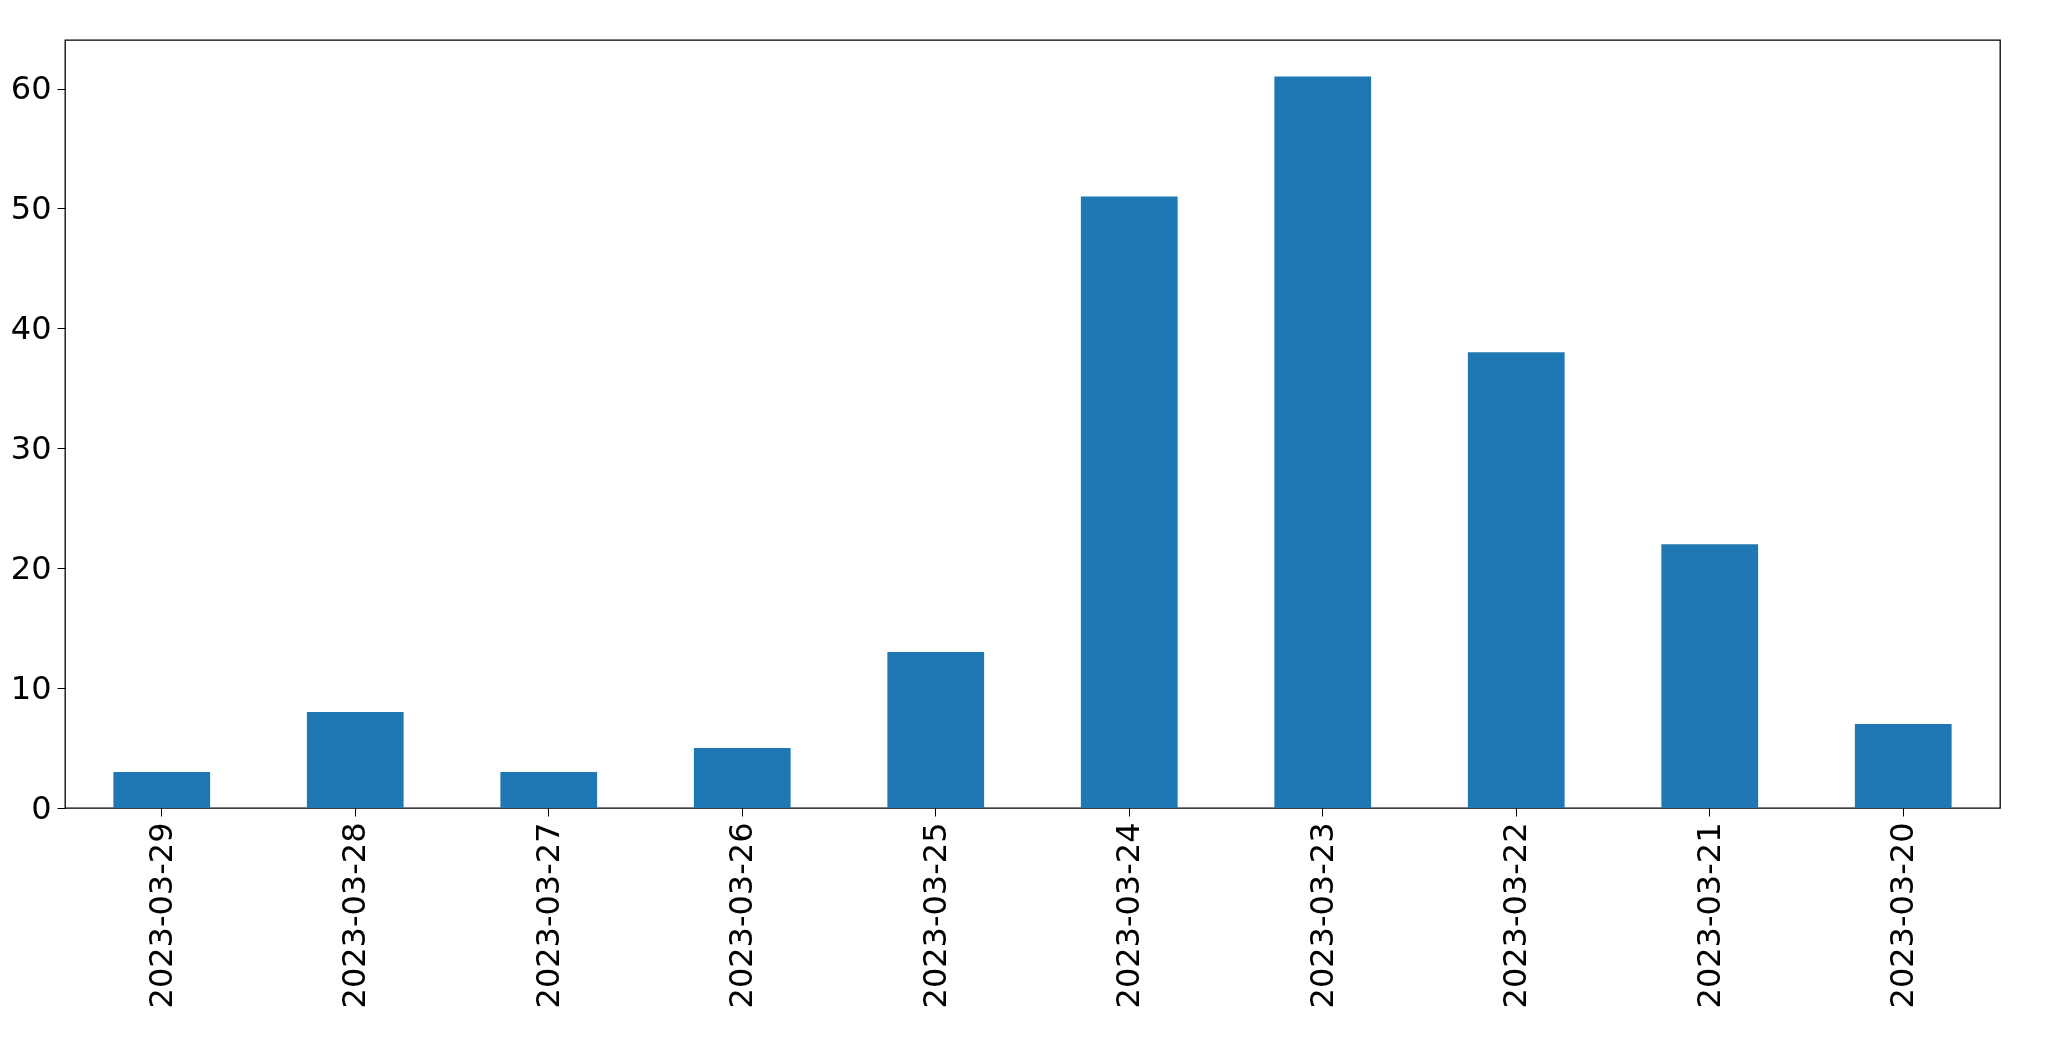 Image resolution: width=2071 pixels, height=1061 pixels. What do you see at coordinates (354, 915) in the screenshot?
I see `x-tick-label: 2023-03-28` at bounding box center [354, 915].